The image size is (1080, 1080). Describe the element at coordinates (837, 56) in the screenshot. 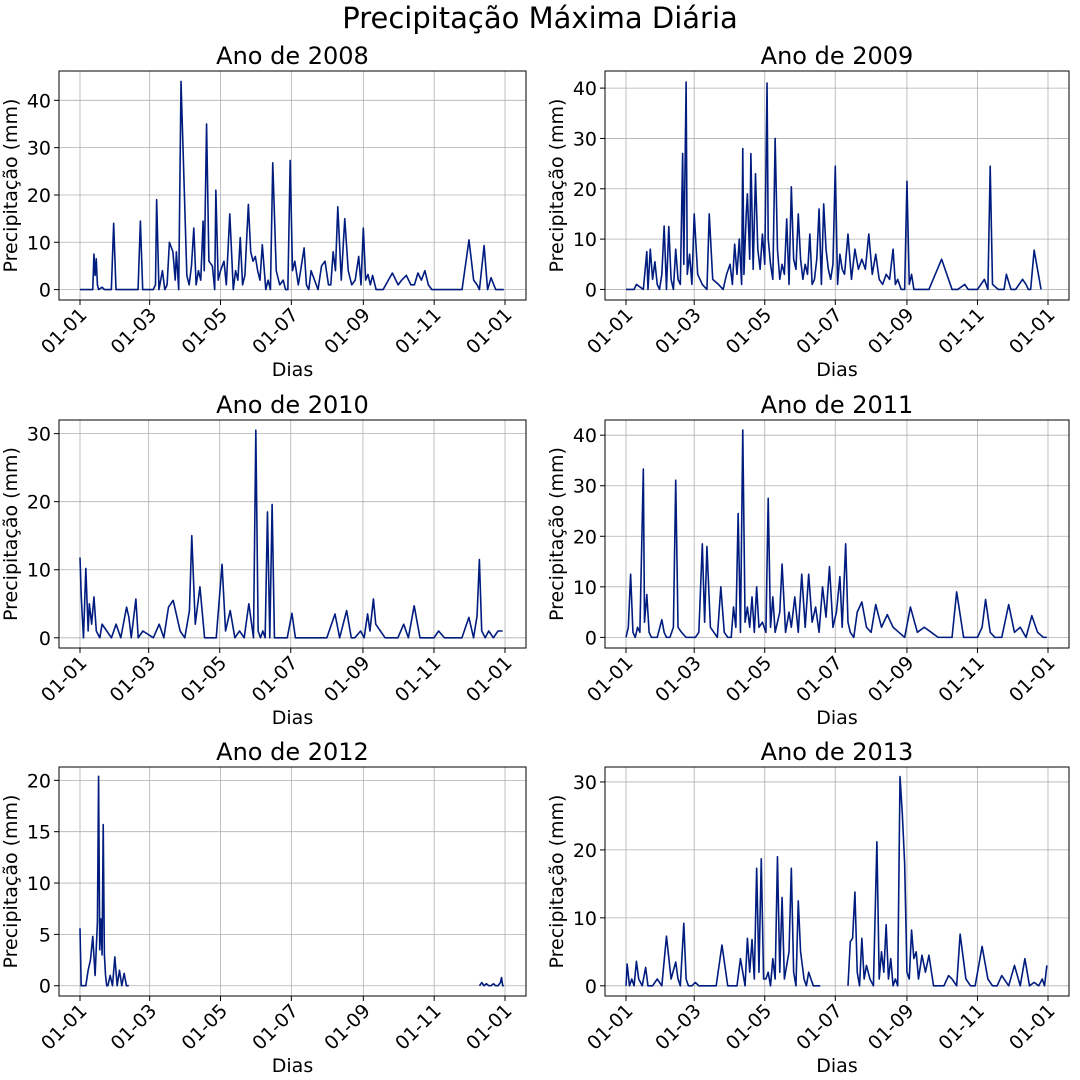

I see `subplot-title: Ano de 2009` at that location.